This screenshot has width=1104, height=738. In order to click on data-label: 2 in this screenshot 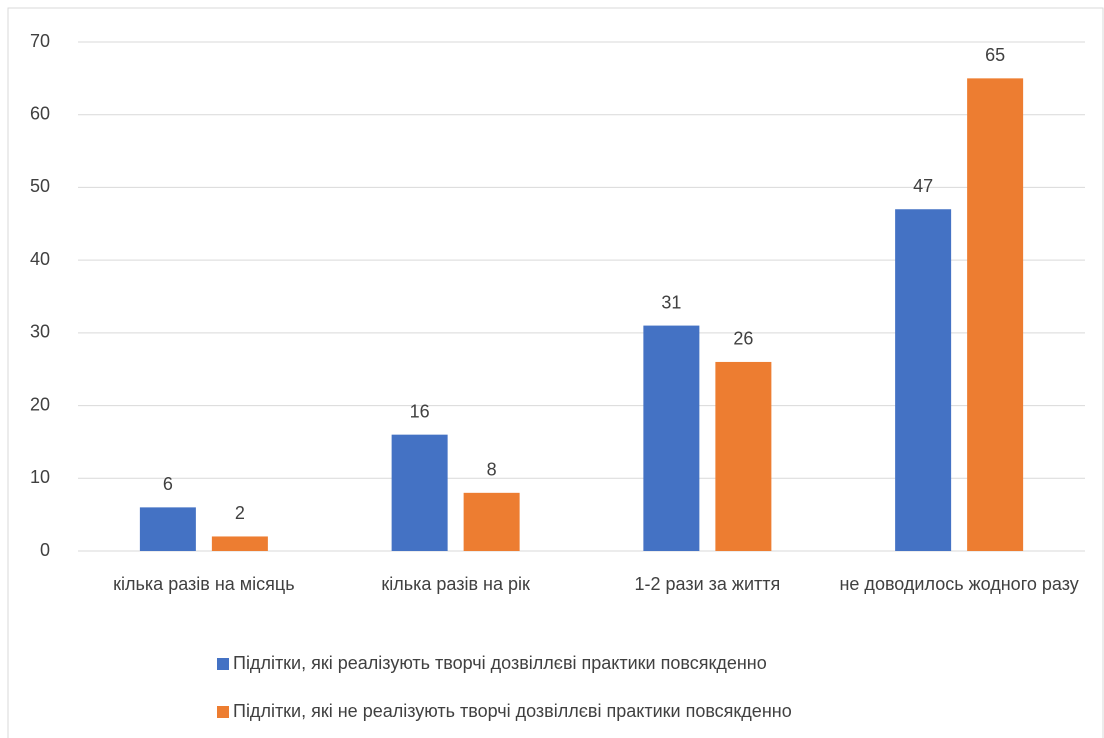, I will do `click(240, 513)`.